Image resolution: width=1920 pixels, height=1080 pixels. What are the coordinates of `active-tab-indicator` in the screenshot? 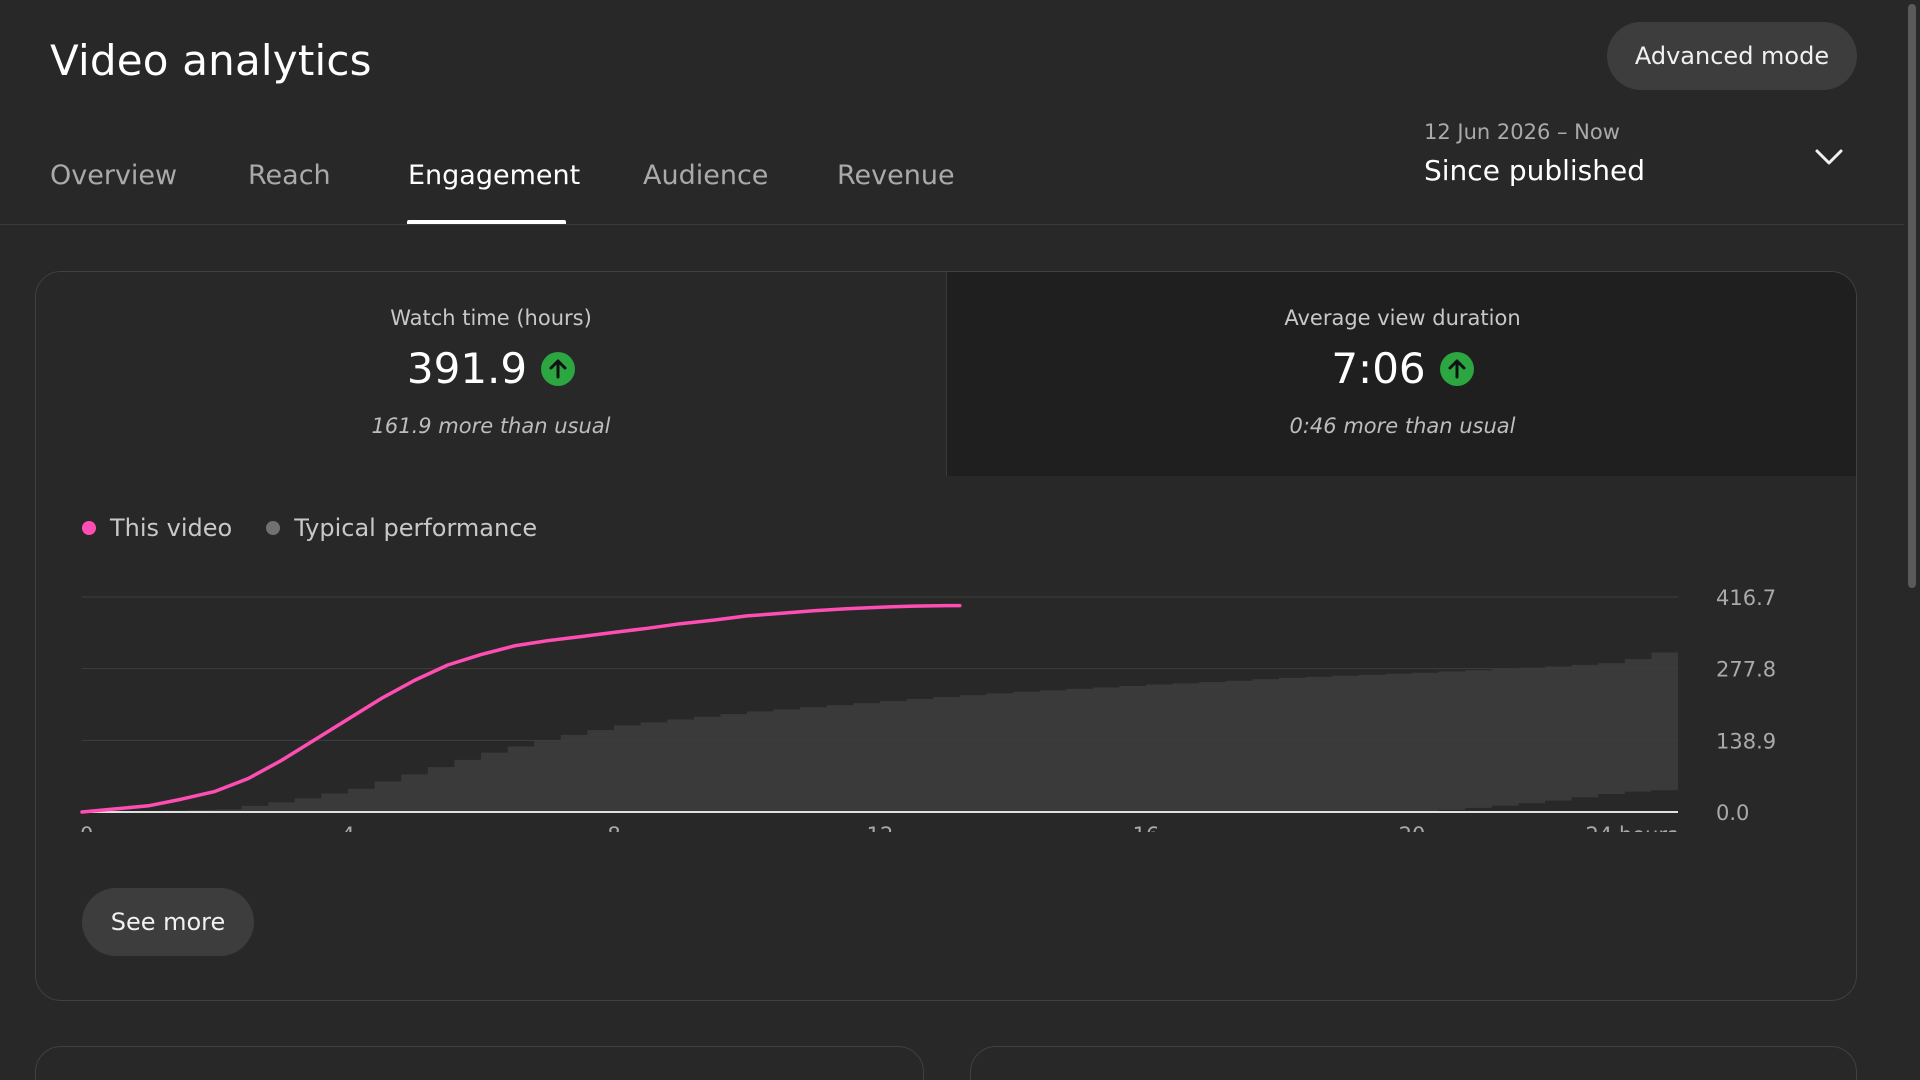 It's located at (486, 222).